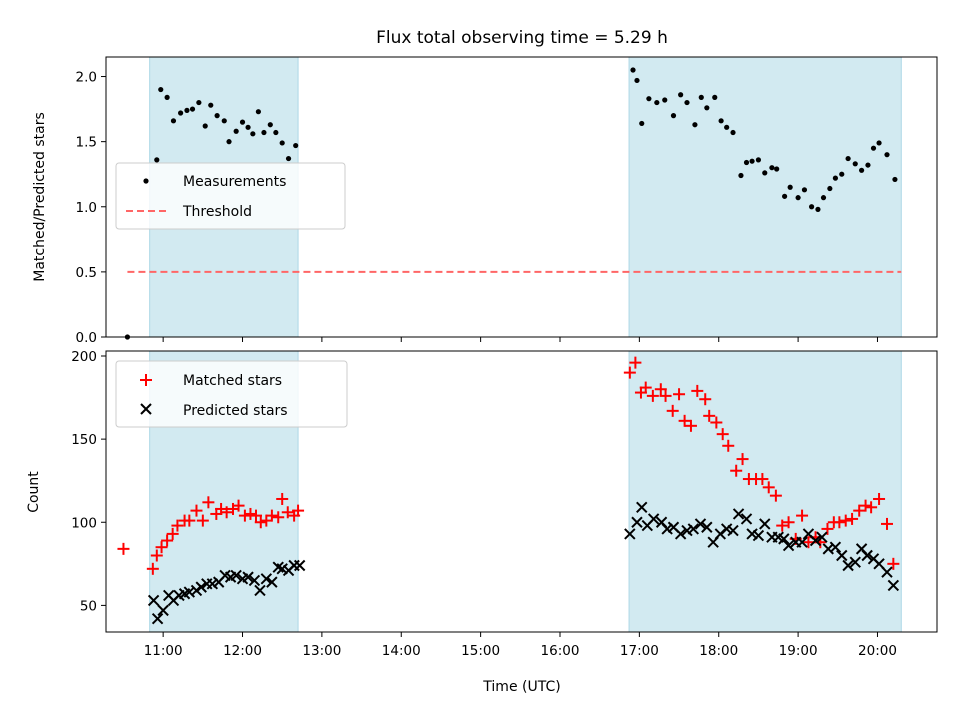 This screenshot has width=960, height=720. I want to click on x-tick-label: 16:00, so click(560, 651).